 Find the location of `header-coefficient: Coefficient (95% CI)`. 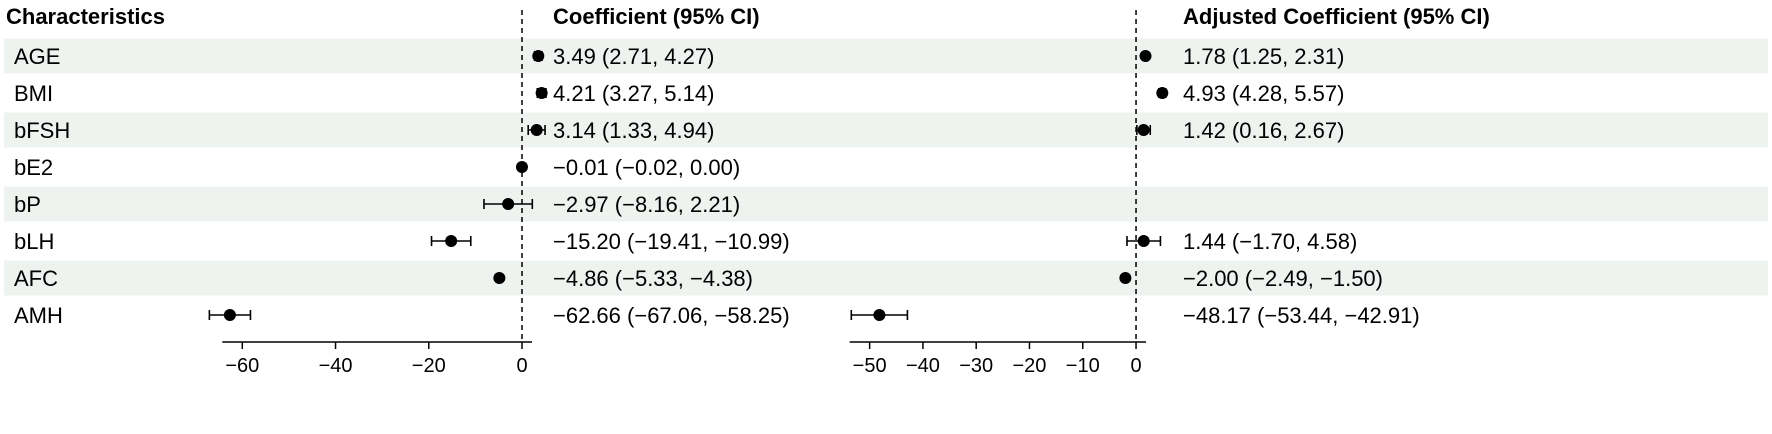

header-coefficient: Coefficient (95% CI) is located at coordinates (656, 16).